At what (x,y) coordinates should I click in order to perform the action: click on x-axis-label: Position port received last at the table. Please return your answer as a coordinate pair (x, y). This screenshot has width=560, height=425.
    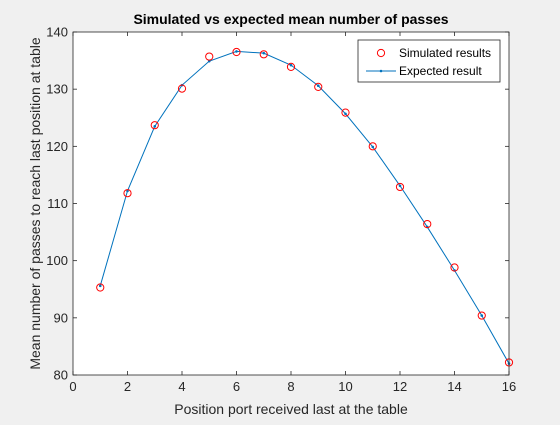
    Looking at the image, I should click on (291, 409).